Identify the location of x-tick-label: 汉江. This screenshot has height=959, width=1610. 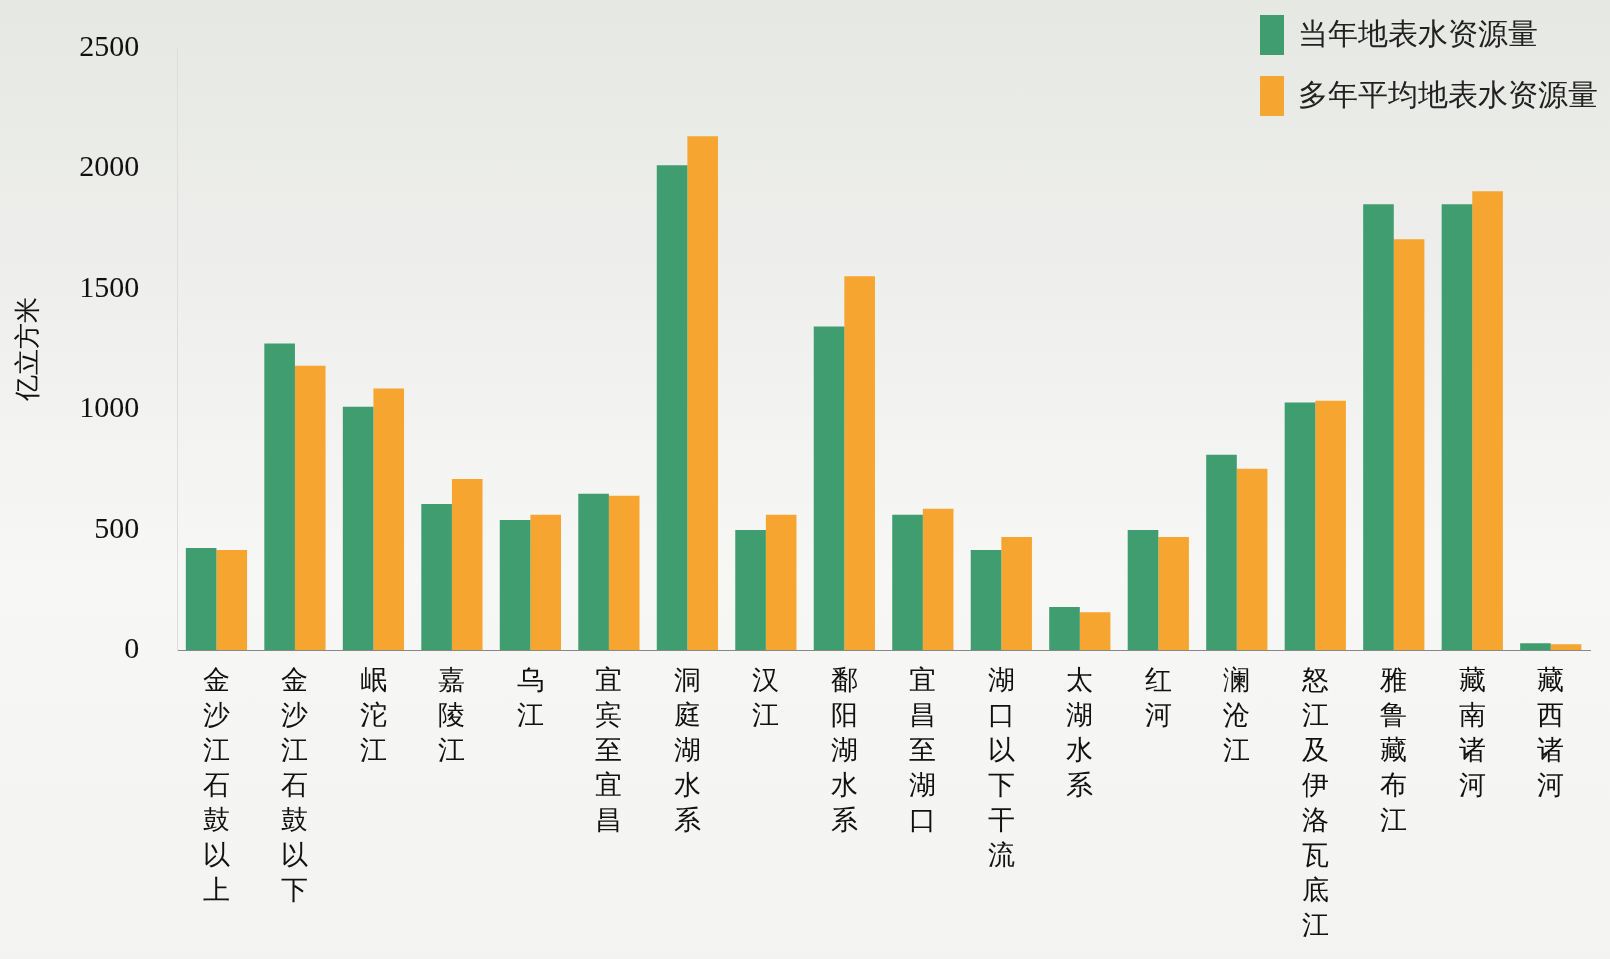
(766, 696).